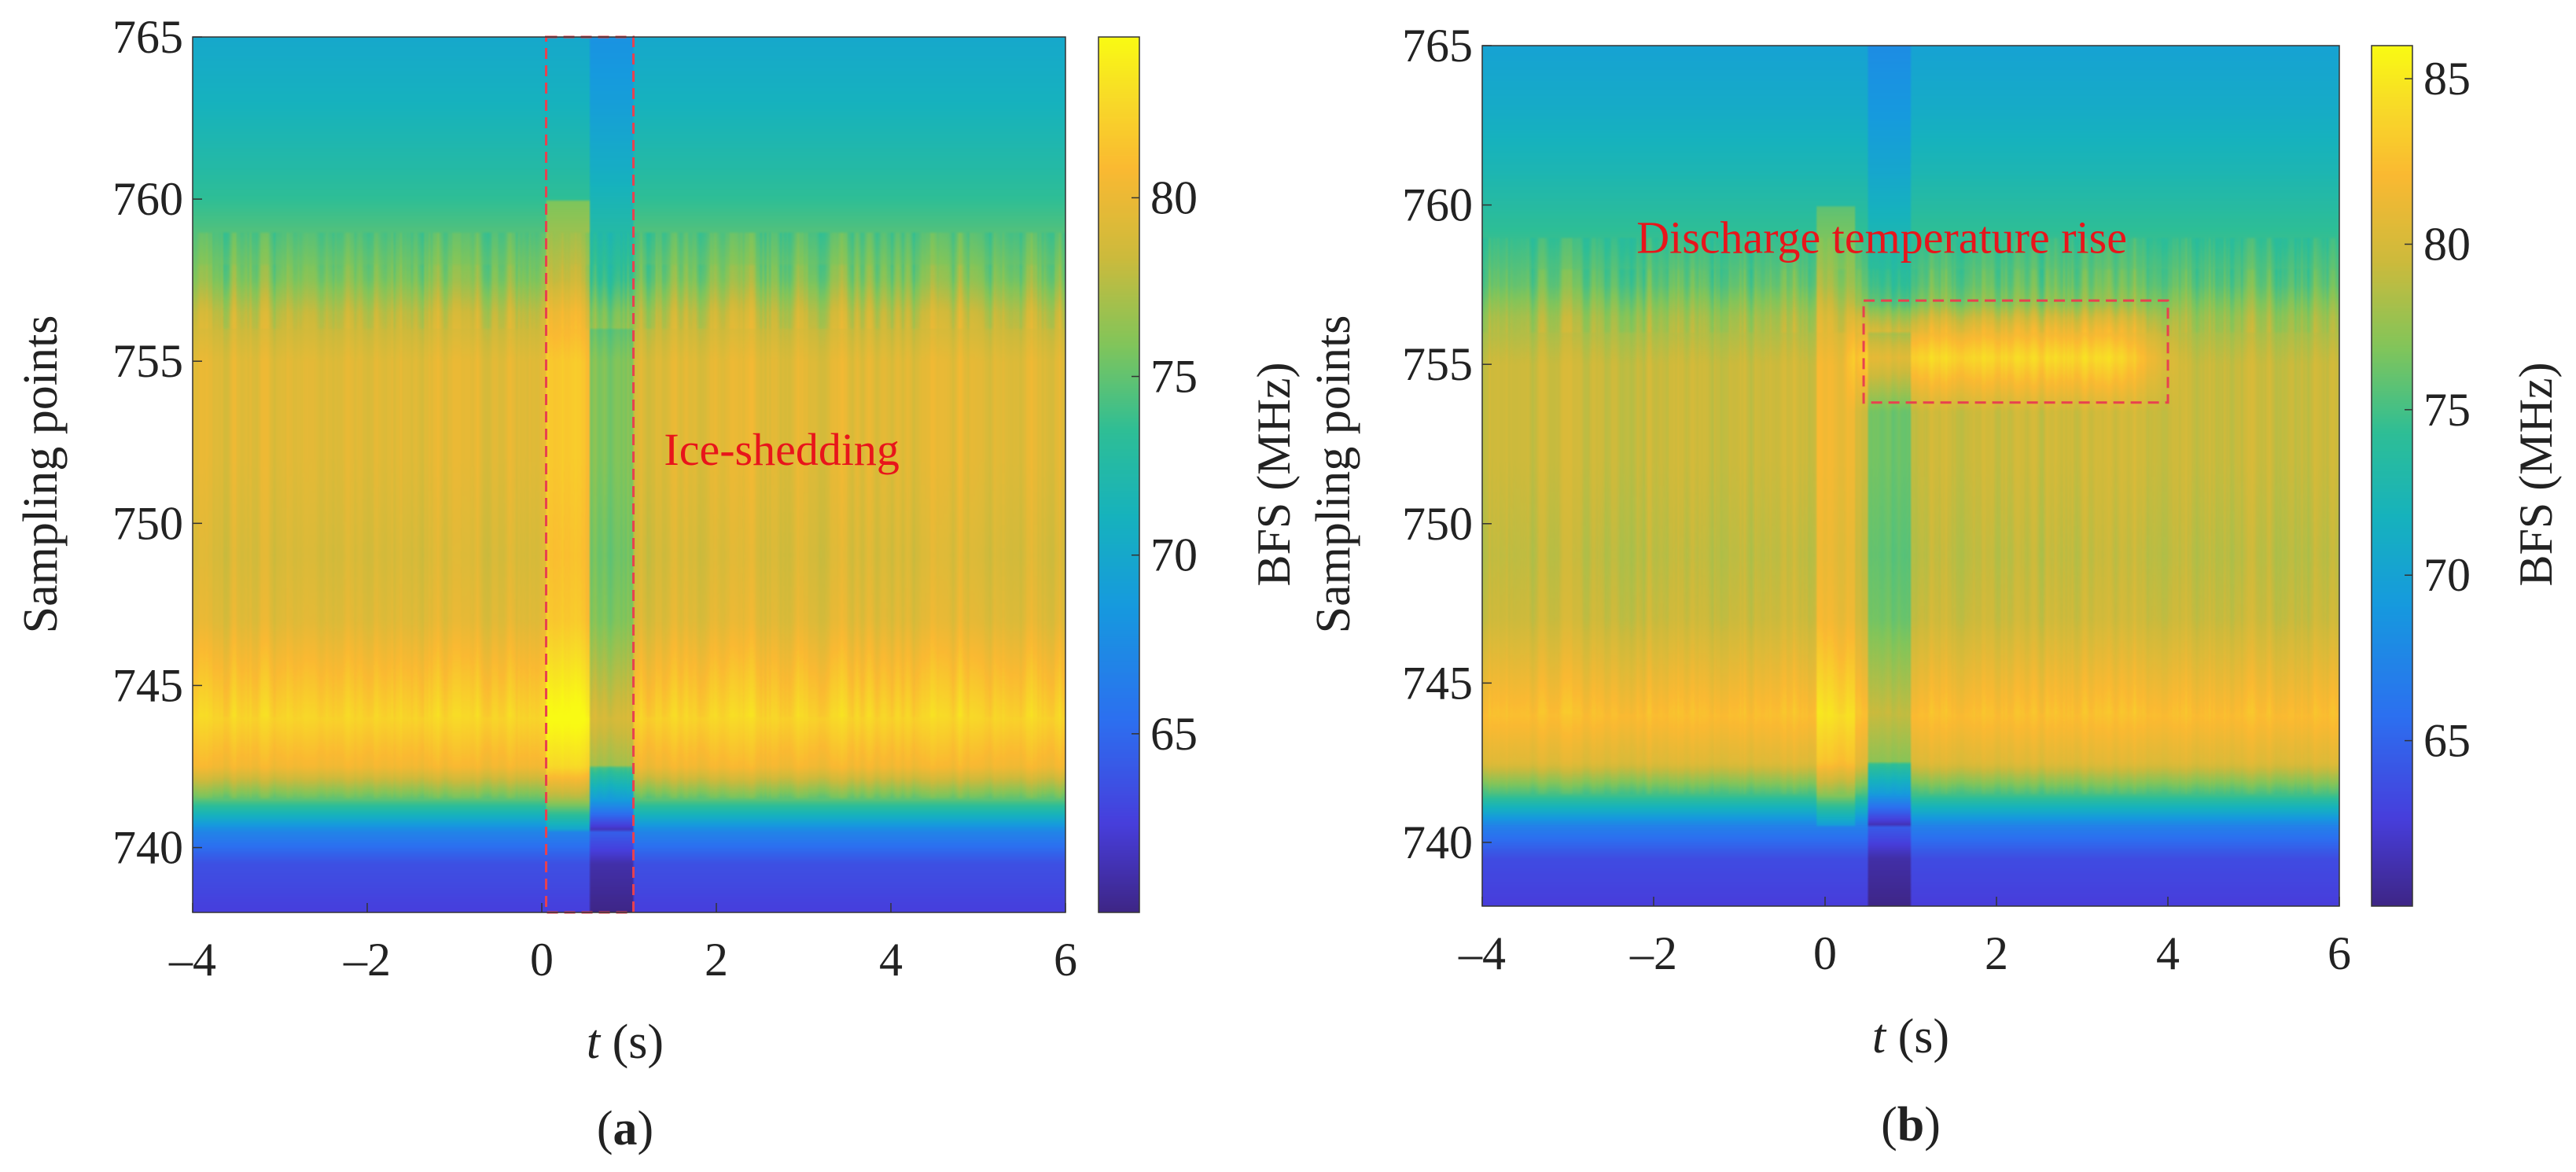 The height and width of the screenshot is (1172, 2576). I want to click on colorbar-a, so click(1118, 474).